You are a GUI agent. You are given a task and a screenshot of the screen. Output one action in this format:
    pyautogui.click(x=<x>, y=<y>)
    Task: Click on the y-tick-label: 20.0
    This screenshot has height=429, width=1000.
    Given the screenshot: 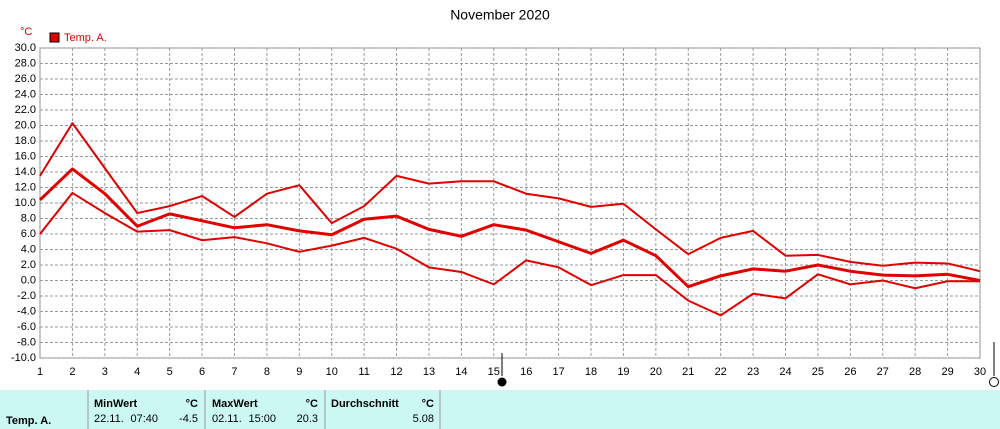 What is the action you would take?
    pyautogui.click(x=25, y=125)
    